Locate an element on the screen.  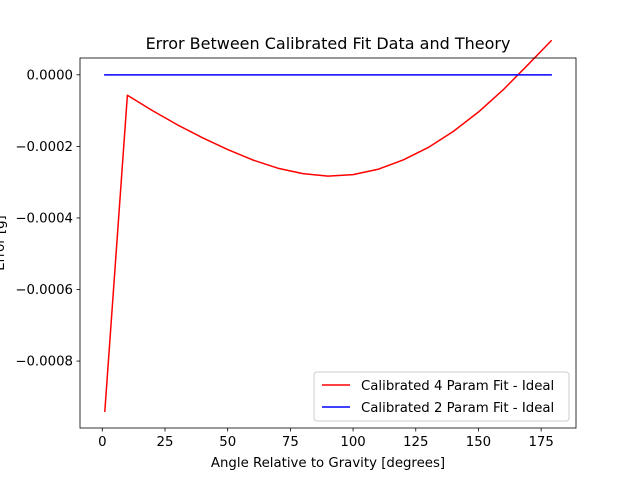
y-tick-label: −0.0004 is located at coordinates (44, 218).